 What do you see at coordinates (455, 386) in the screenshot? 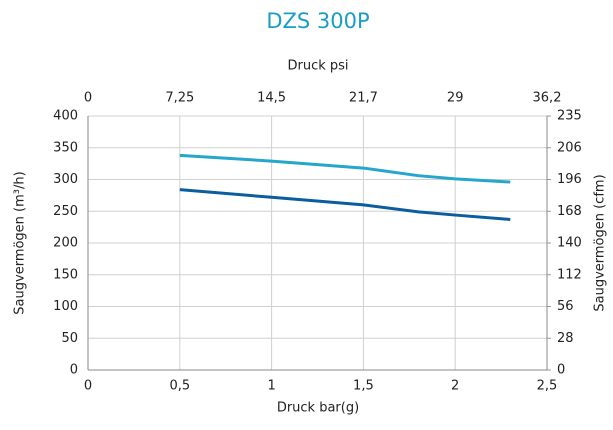
I see `x-tick-label: 2` at bounding box center [455, 386].